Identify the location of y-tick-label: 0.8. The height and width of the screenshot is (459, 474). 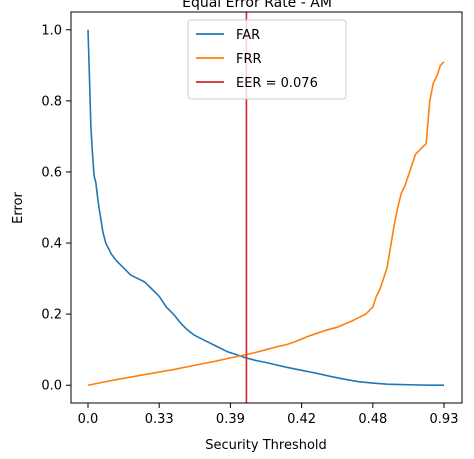
(51, 101).